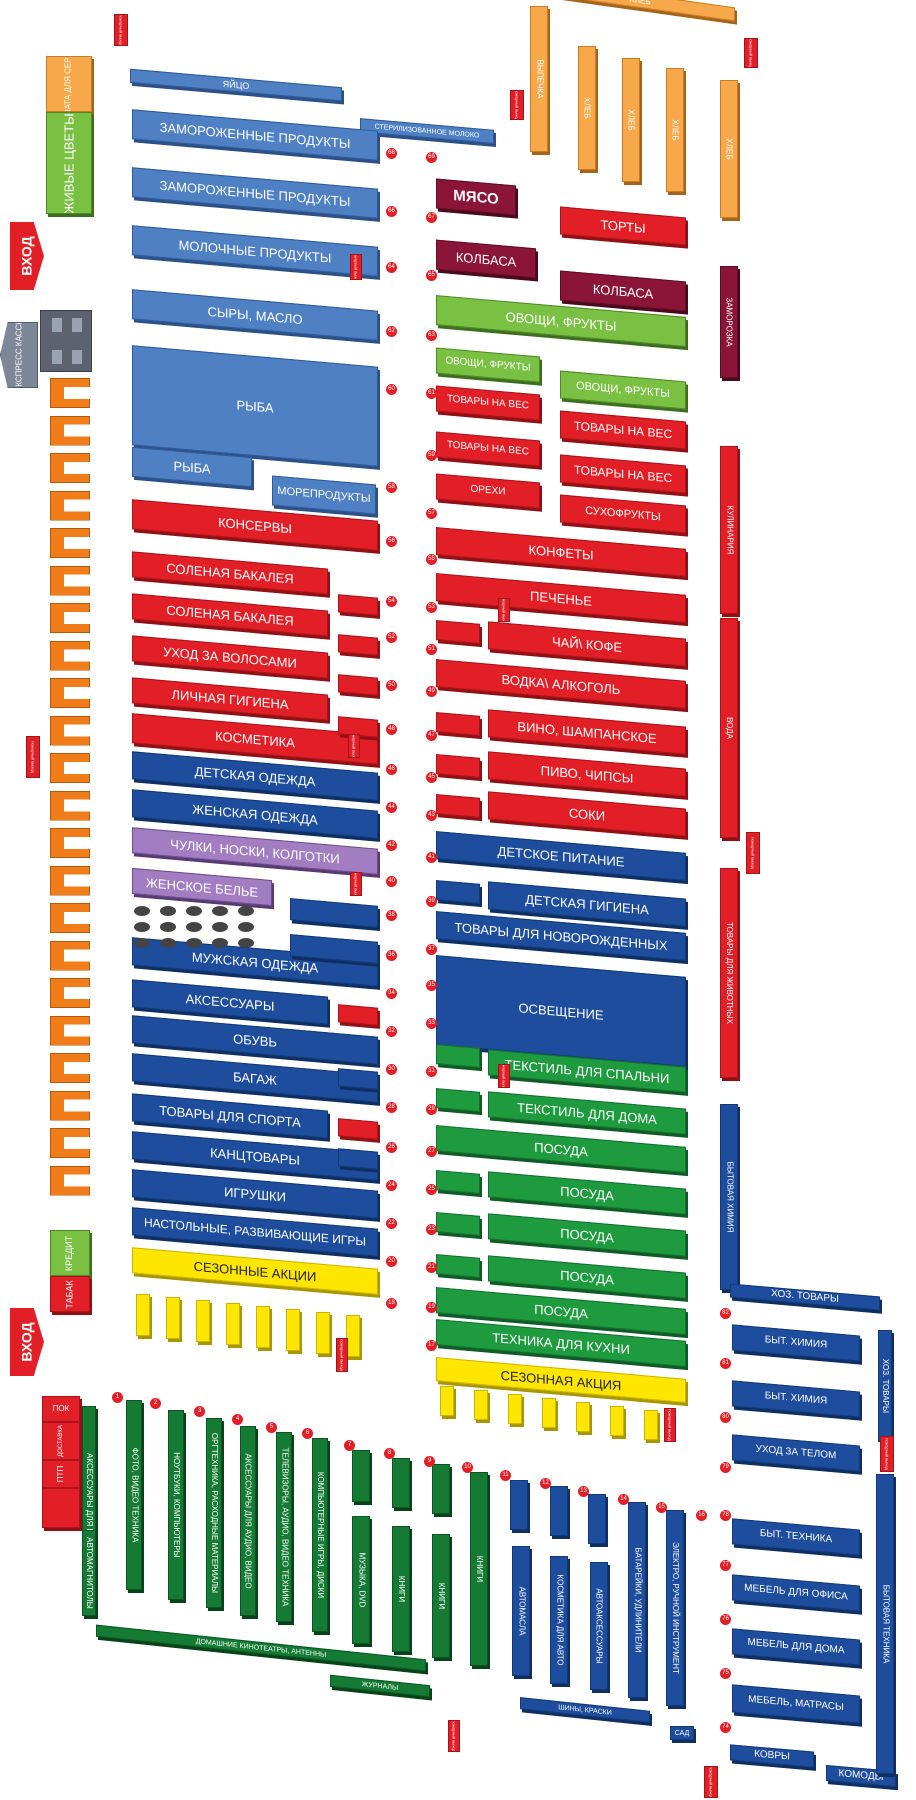 This screenshot has width=916, height=1800. What do you see at coordinates (230, 699) in the screenshot?
I see `section-hygiene: ЛИЧНАЯ ГИГИЕНА` at bounding box center [230, 699].